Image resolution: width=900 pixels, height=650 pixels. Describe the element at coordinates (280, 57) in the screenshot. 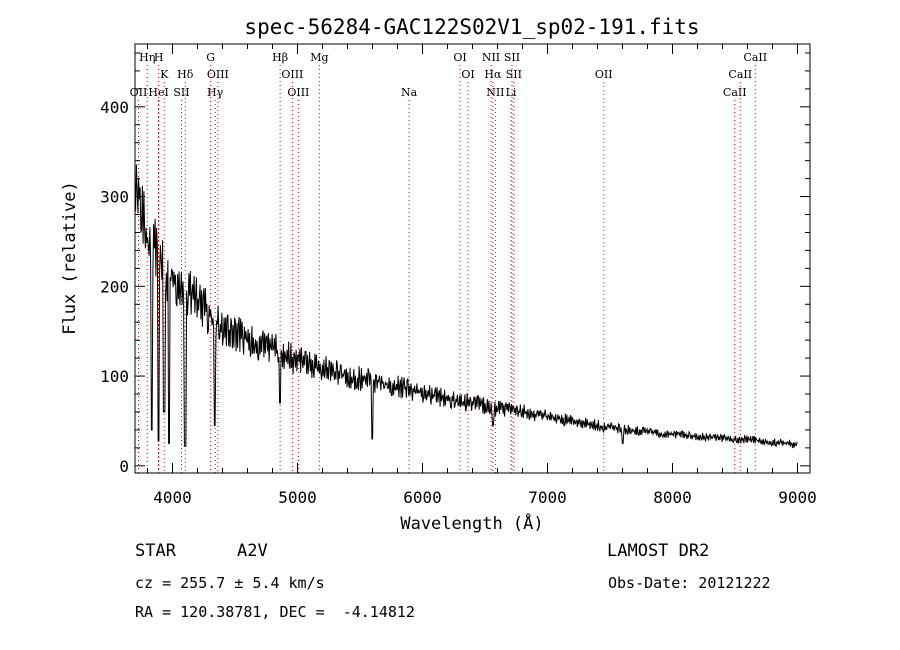

I see `marker-label: Hβ` at that location.